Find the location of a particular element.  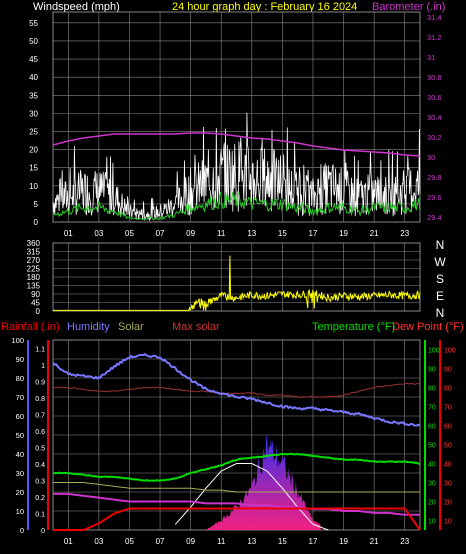

barometer-y-tick-label: 30.4 is located at coordinates (434, 117).